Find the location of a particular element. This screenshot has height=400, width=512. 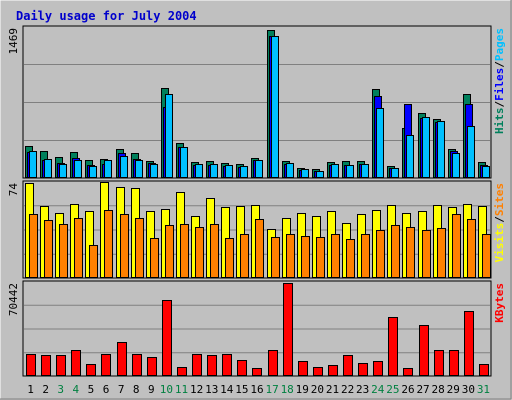

x-tick-label-day-9: 9 is located at coordinates (151, 389).